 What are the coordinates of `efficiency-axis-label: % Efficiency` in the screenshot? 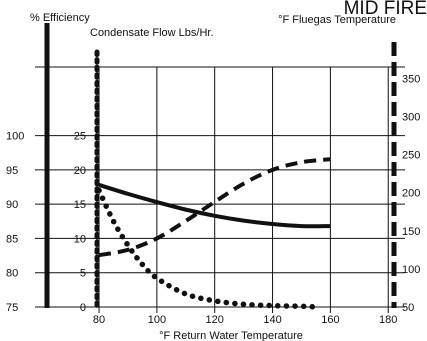 It's located at (60, 18).